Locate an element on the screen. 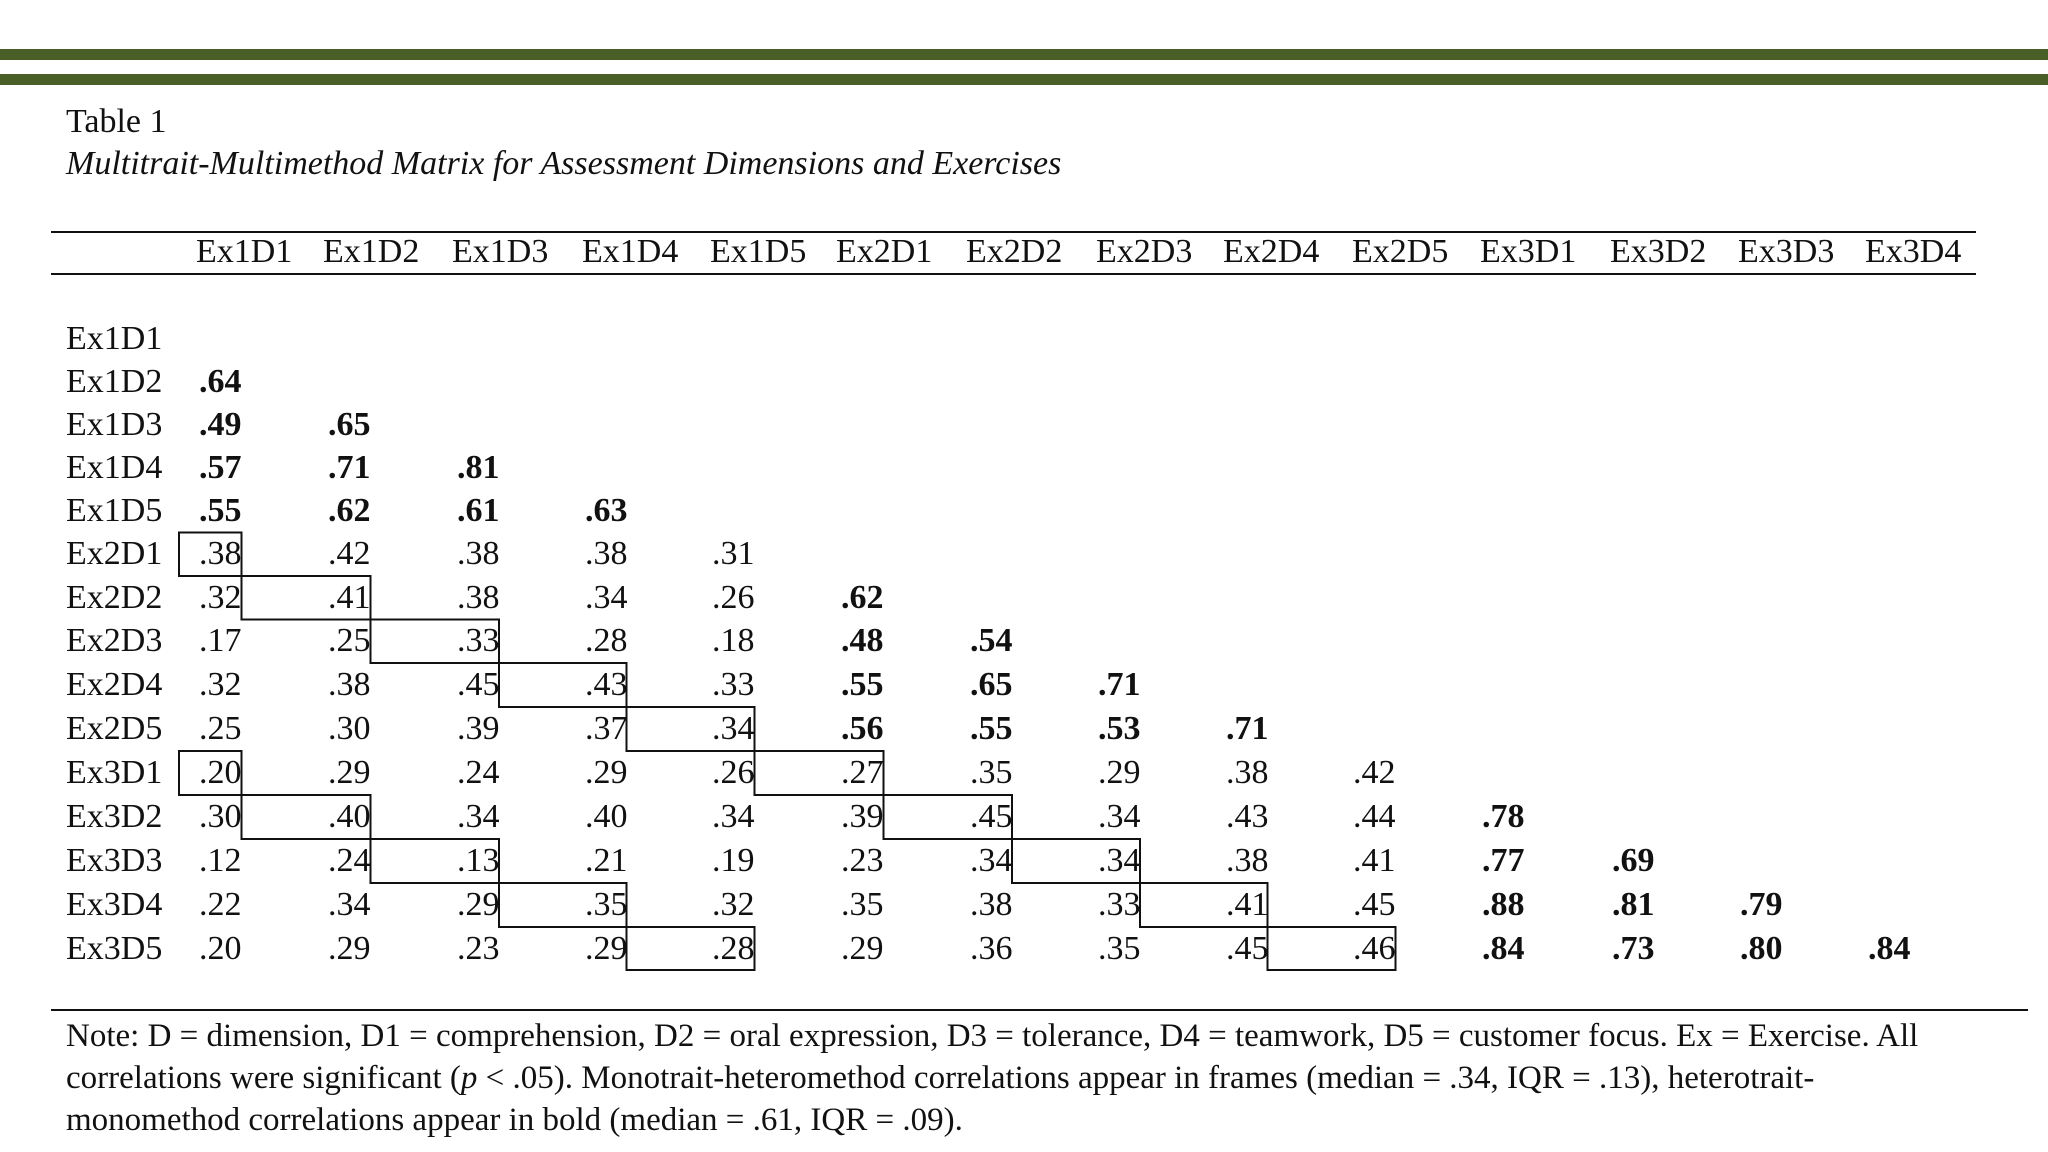 The image size is (2048, 1152). column-header: Ex3D1 is located at coordinates (1528, 251).